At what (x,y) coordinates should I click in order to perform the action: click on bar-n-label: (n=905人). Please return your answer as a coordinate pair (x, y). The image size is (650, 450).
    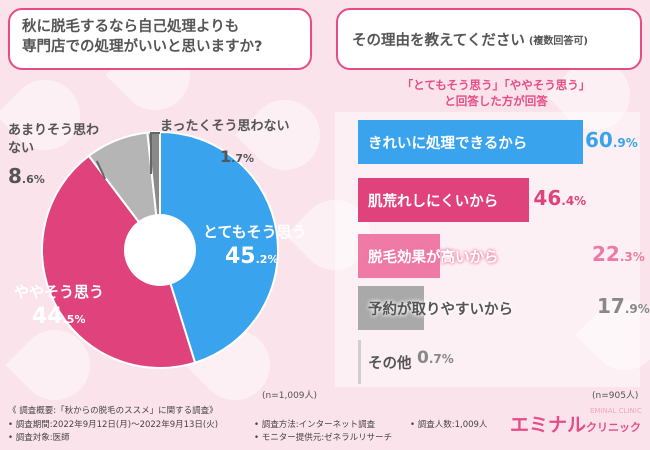
    Looking at the image, I should click on (615, 396).